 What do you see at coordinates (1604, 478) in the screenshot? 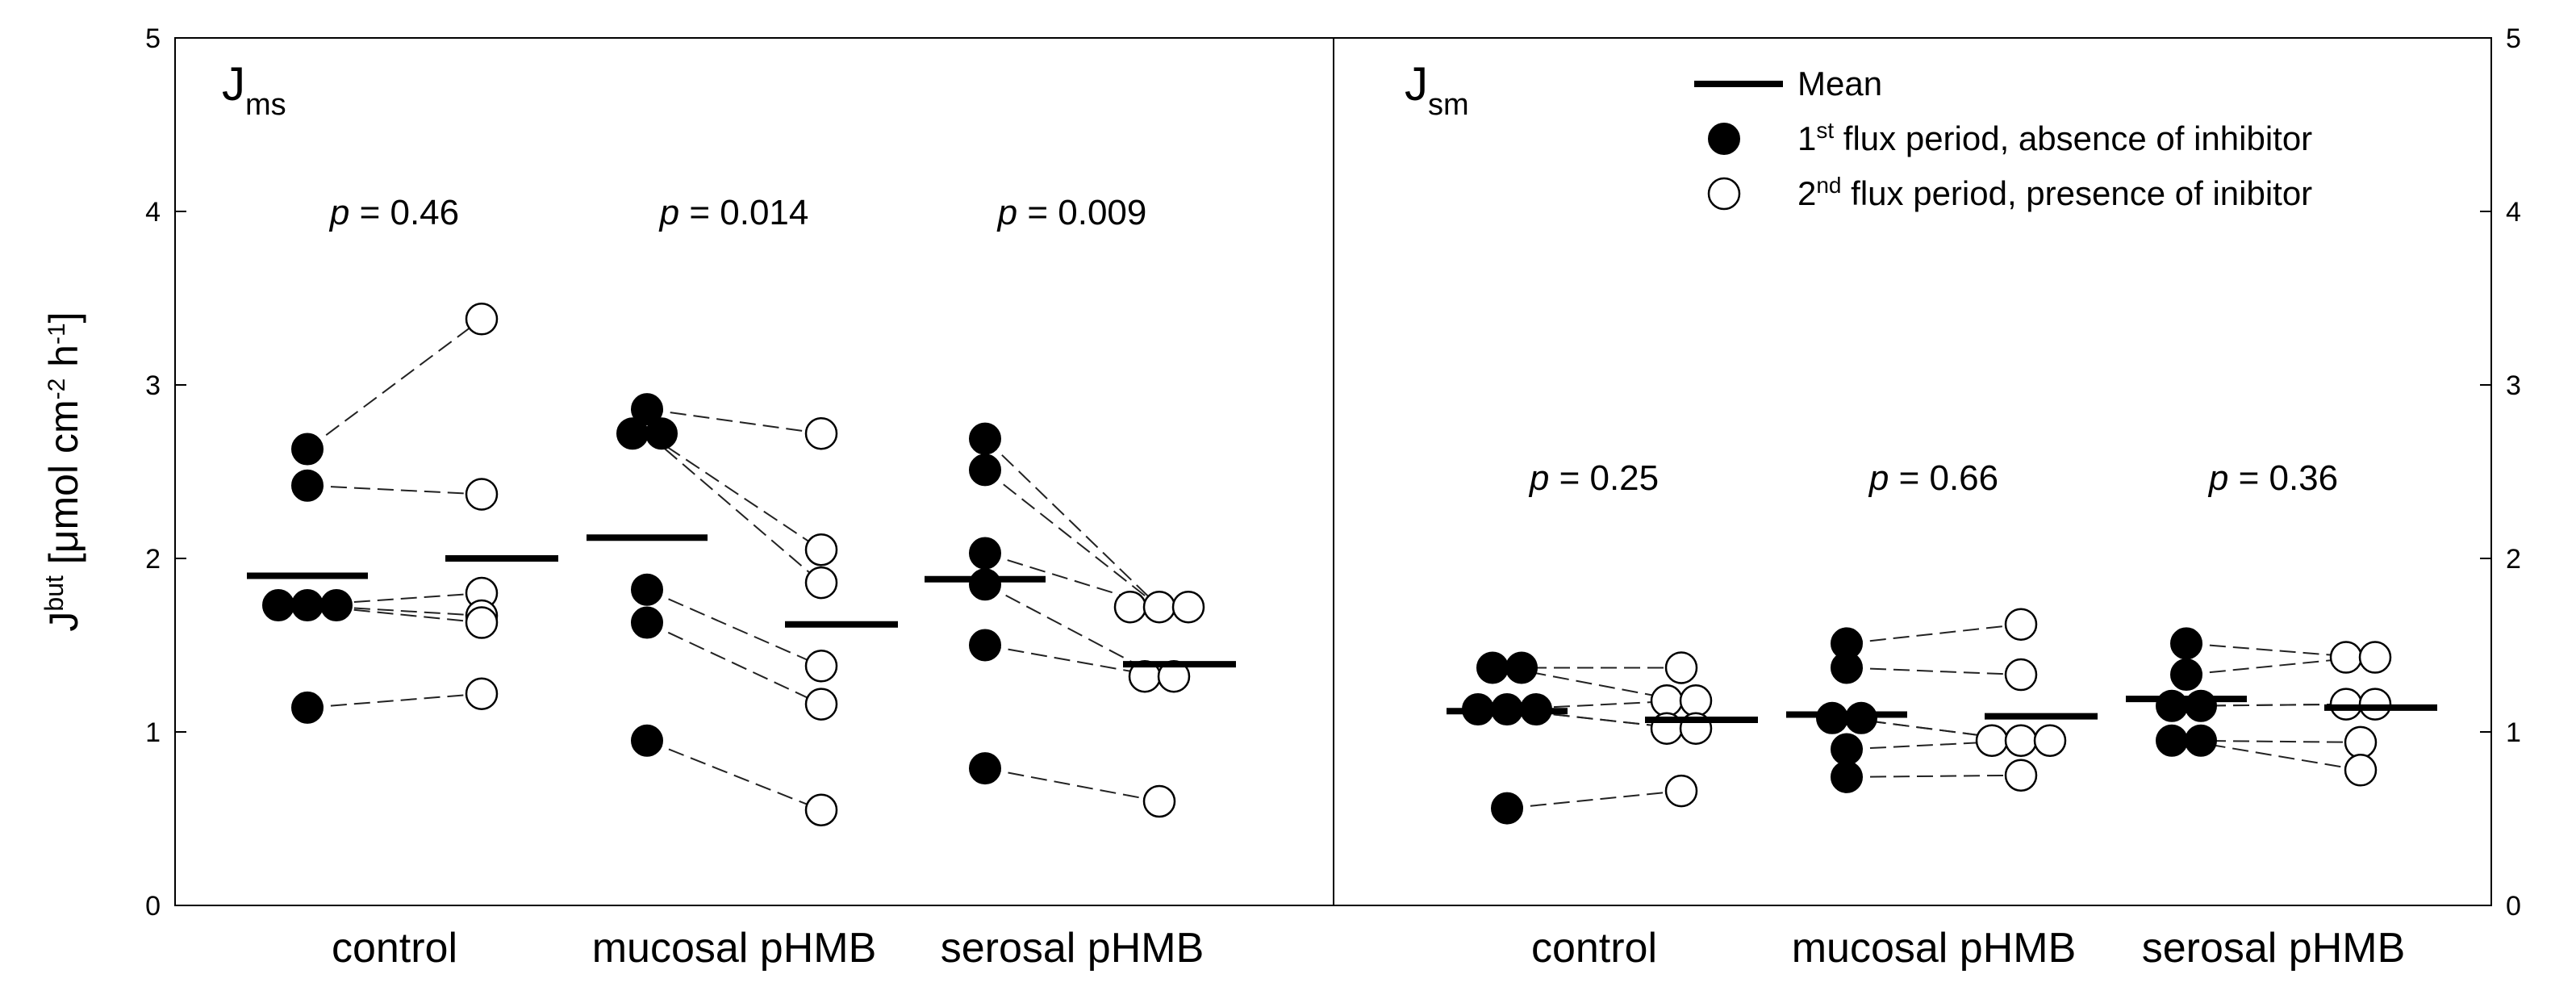
I see `p-value-text: = 0.25` at bounding box center [1604, 478].